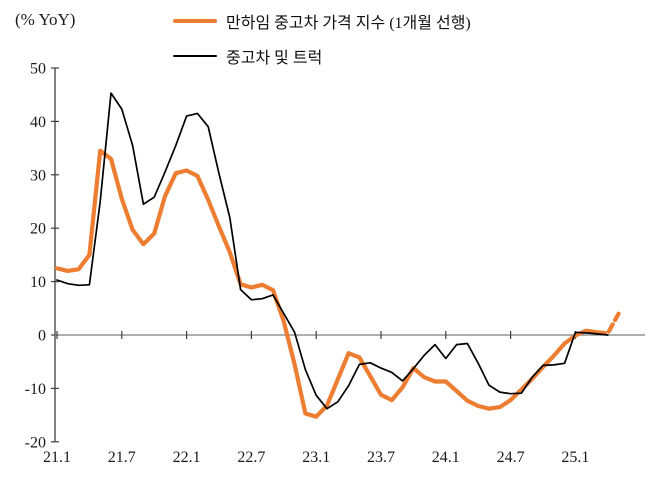 The width and height of the screenshot is (658, 486). What do you see at coordinates (187, 457) in the screenshot?
I see `x-tick-label: 22.1` at bounding box center [187, 457].